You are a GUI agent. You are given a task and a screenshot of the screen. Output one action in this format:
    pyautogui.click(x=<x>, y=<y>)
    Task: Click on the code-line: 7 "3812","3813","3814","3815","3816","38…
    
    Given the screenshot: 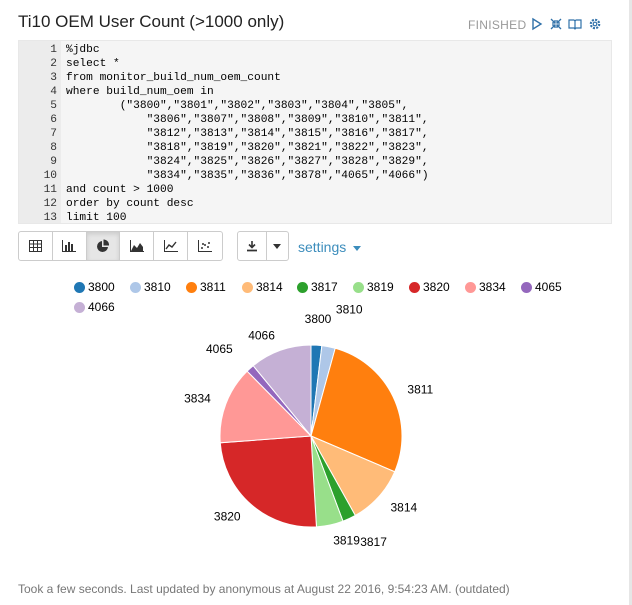 What is the action you would take?
    pyautogui.click(x=314, y=134)
    